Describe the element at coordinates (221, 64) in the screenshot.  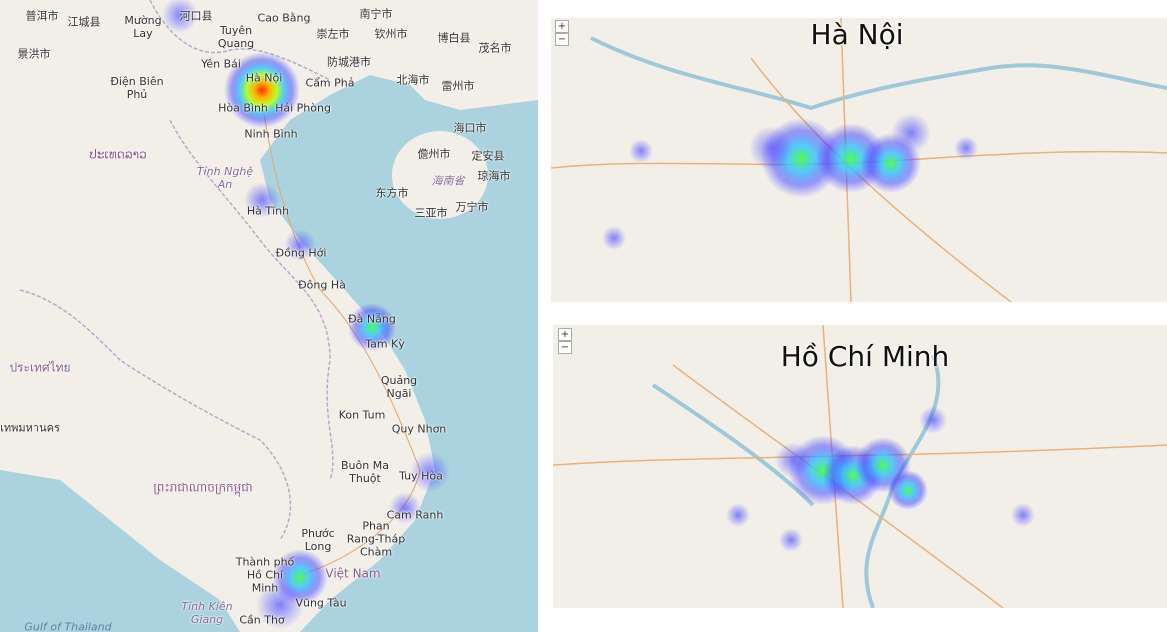
I see `place-label: Yên Bái` at that location.